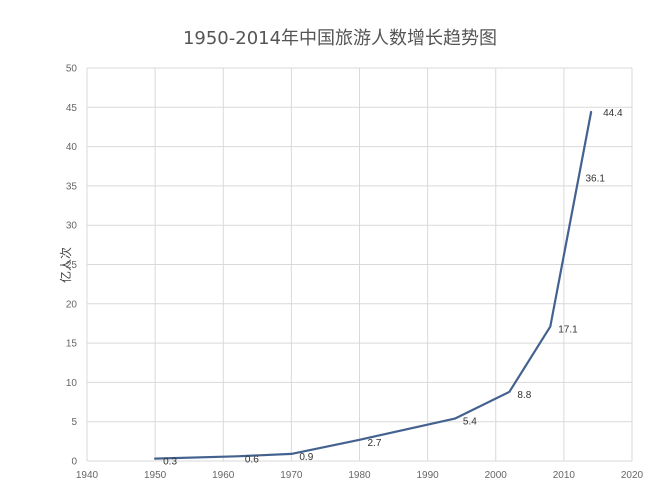  What do you see at coordinates (632, 475) in the screenshot?
I see `x-tick-label: 2020` at bounding box center [632, 475].